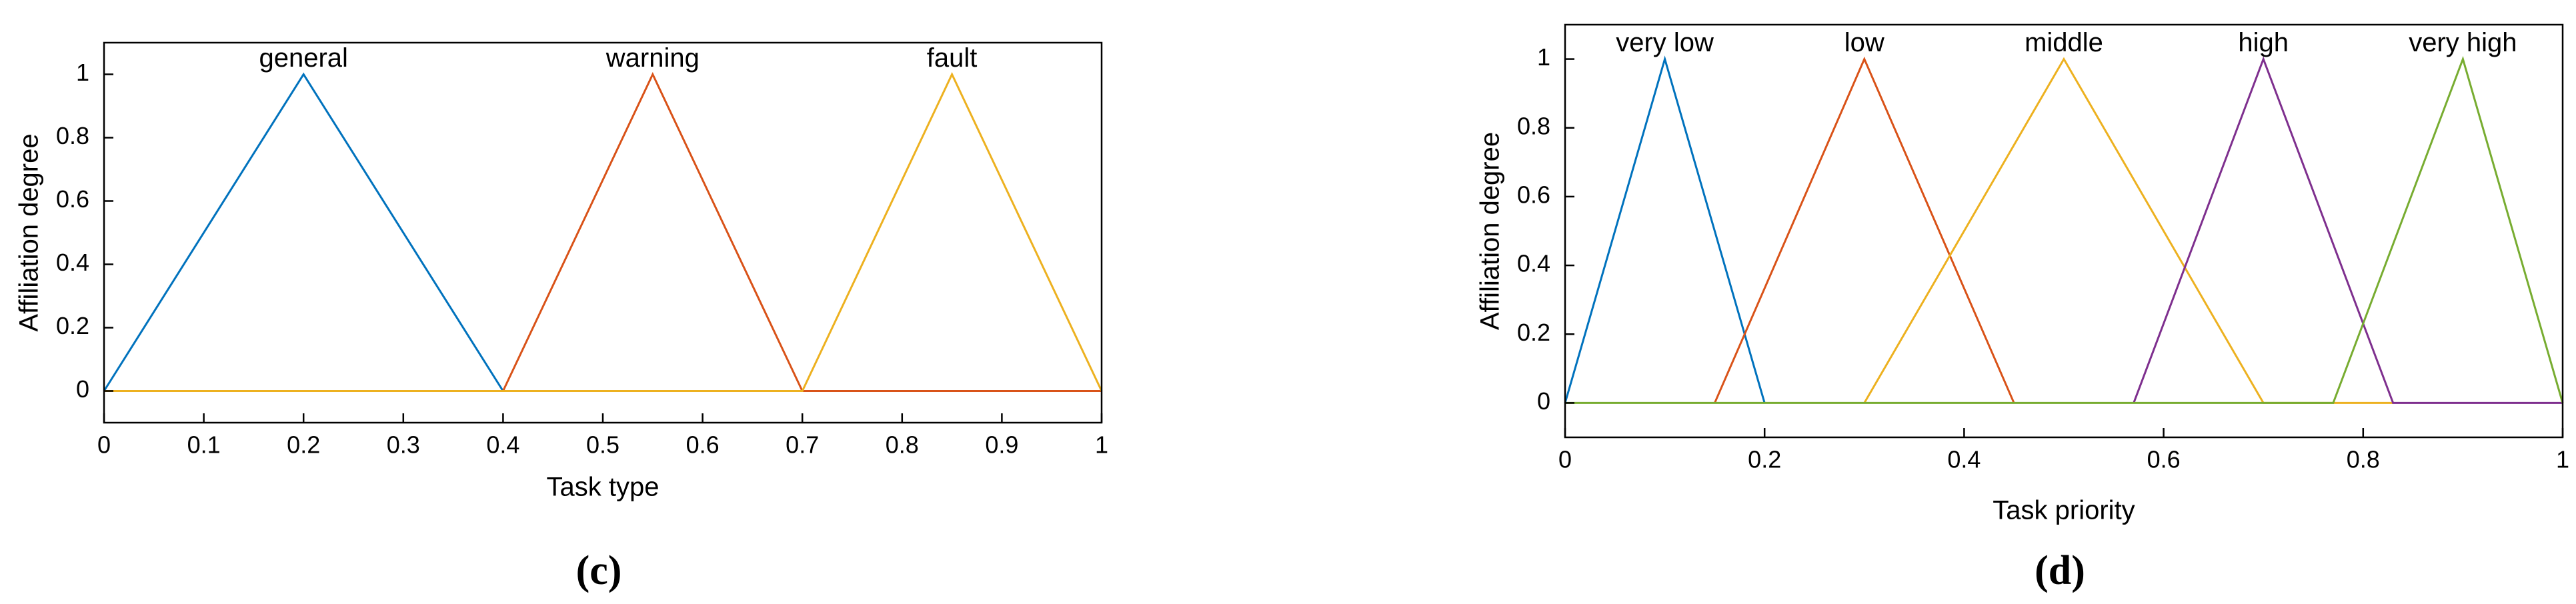  What do you see at coordinates (652, 58) in the screenshot?
I see `series-label: warning` at bounding box center [652, 58].